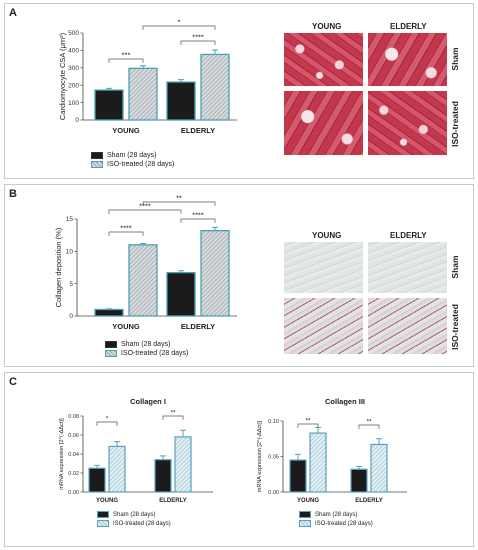  What do you see at coordinates (126, 55) in the screenshot?
I see `significance-label: ***` at bounding box center [126, 55].